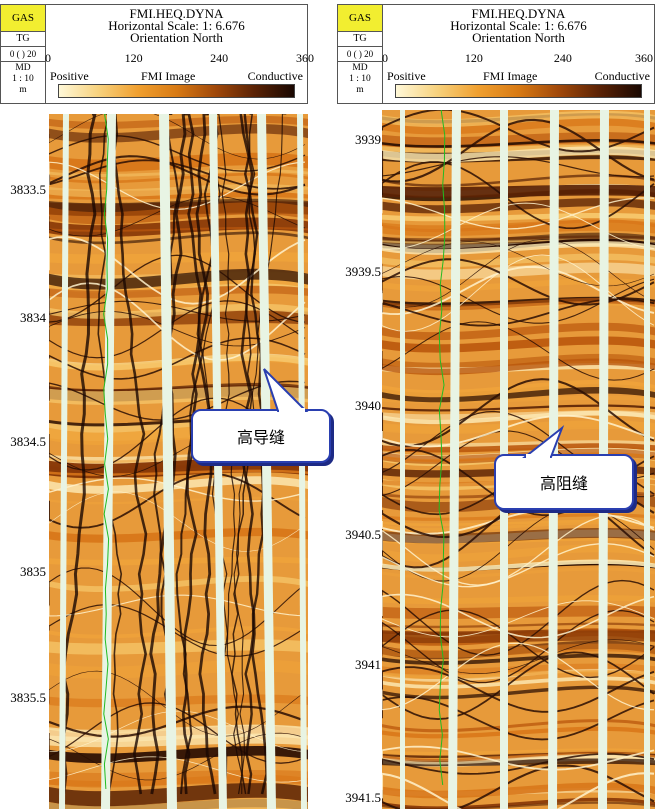 This screenshot has height=809, width=655. I want to click on callout-text: 高导缝, so click(260, 437).